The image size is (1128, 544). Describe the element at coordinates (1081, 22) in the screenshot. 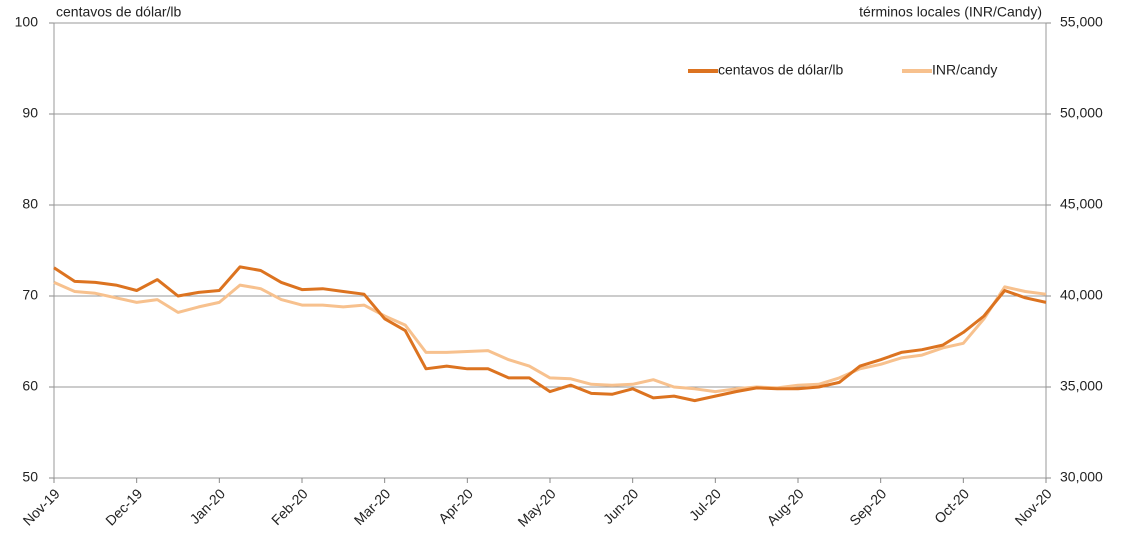

I see `y2-tick-label: 55,000` at that location.